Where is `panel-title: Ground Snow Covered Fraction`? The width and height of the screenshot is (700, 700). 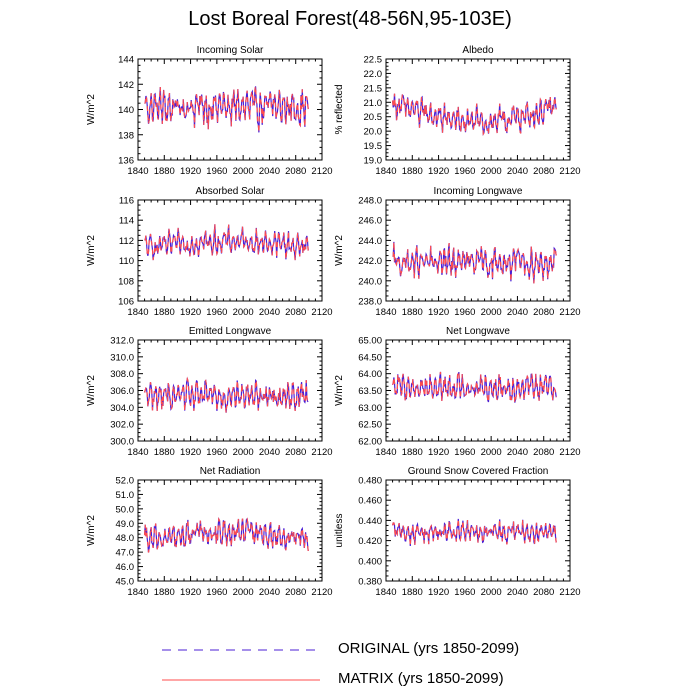
panel-title: Ground Snow Covered Fraction is located at coordinates (478, 471).